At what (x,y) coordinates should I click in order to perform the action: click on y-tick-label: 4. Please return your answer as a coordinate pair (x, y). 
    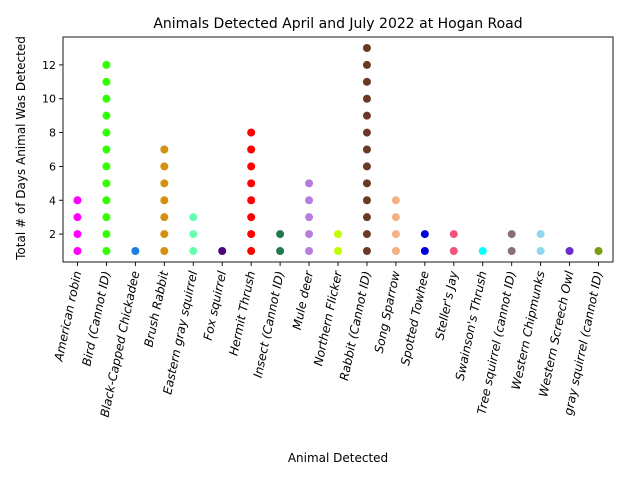
    Looking at the image, I should click on (52, 200).